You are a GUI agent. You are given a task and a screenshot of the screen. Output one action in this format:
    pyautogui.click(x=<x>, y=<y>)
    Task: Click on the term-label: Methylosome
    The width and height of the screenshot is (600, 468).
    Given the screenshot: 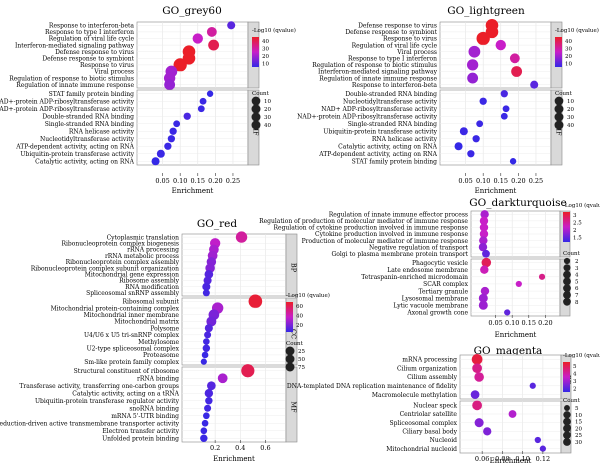 What is the action you would take?
    pyautogui.click(x=158, y=342)
    